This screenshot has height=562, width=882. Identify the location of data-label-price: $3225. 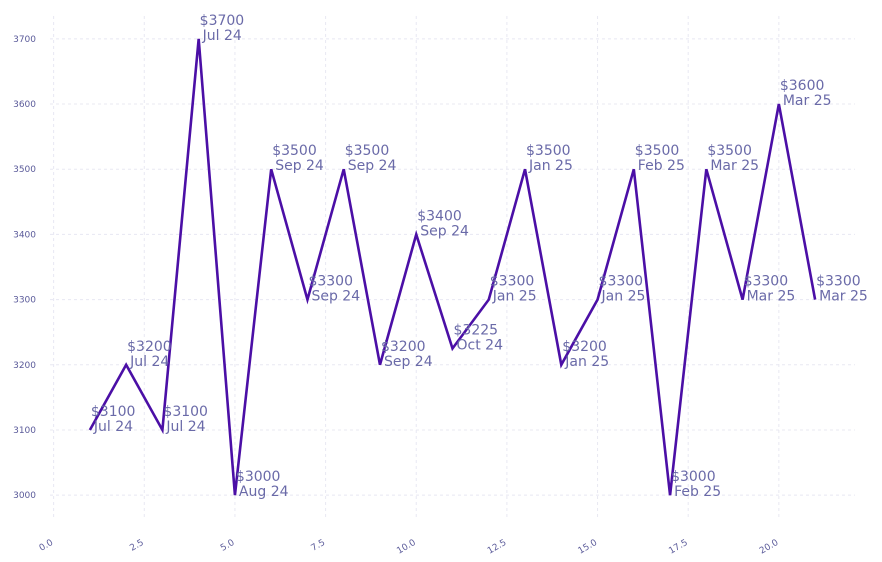
(476, 330).